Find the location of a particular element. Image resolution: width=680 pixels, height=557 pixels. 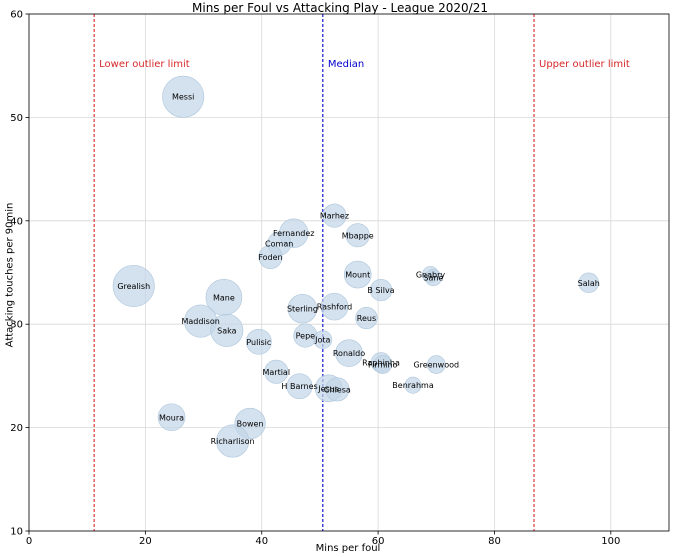

data-point-label: Messi is located at coordinates (183, 97).